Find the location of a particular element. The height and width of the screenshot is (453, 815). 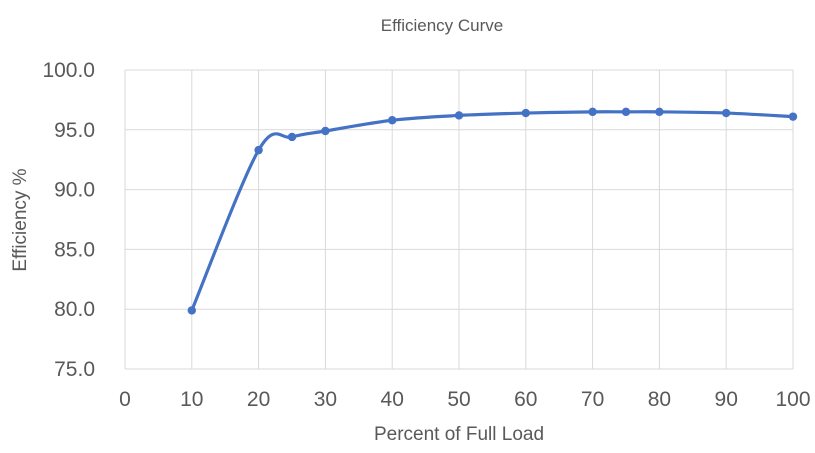

y-tick-label: 85.0 is located at coordinates (74, 249).